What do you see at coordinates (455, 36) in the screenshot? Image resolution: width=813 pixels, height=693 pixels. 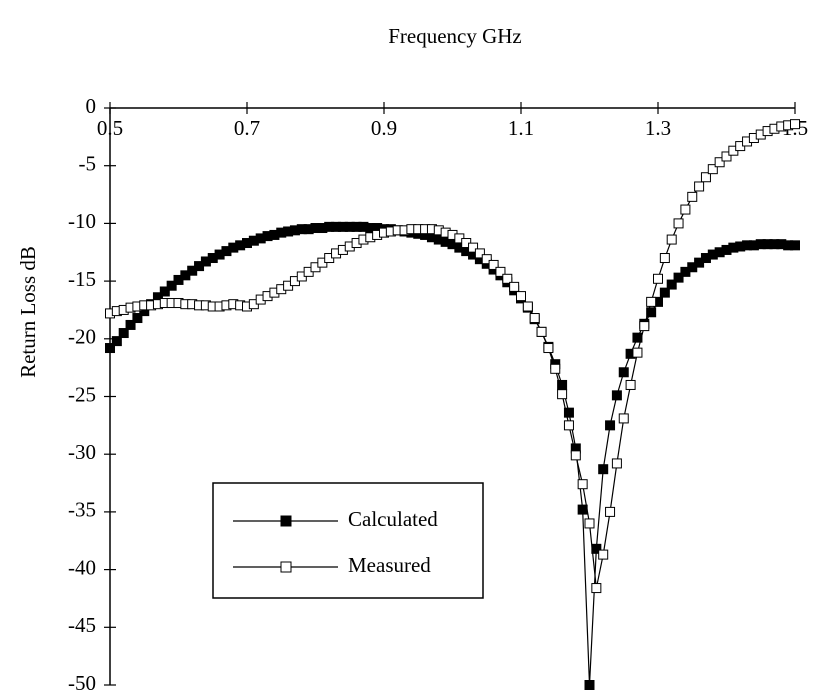 I see `chart-title: Frequency GHz` at bounding box center [455, 36].